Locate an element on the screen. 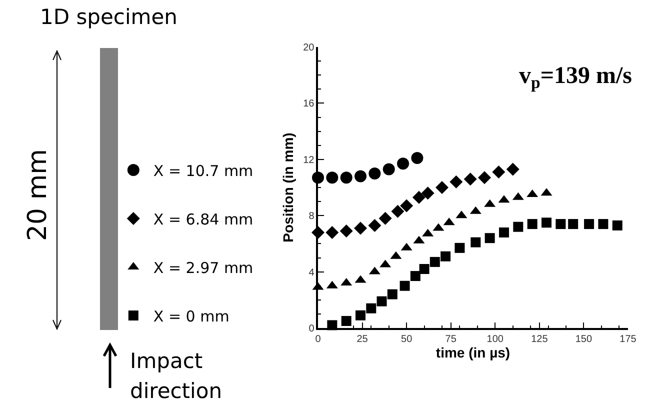 The height and width of the screenshot is (408, 658). x-tick-label: 50 is located at coordinates (407, 339).